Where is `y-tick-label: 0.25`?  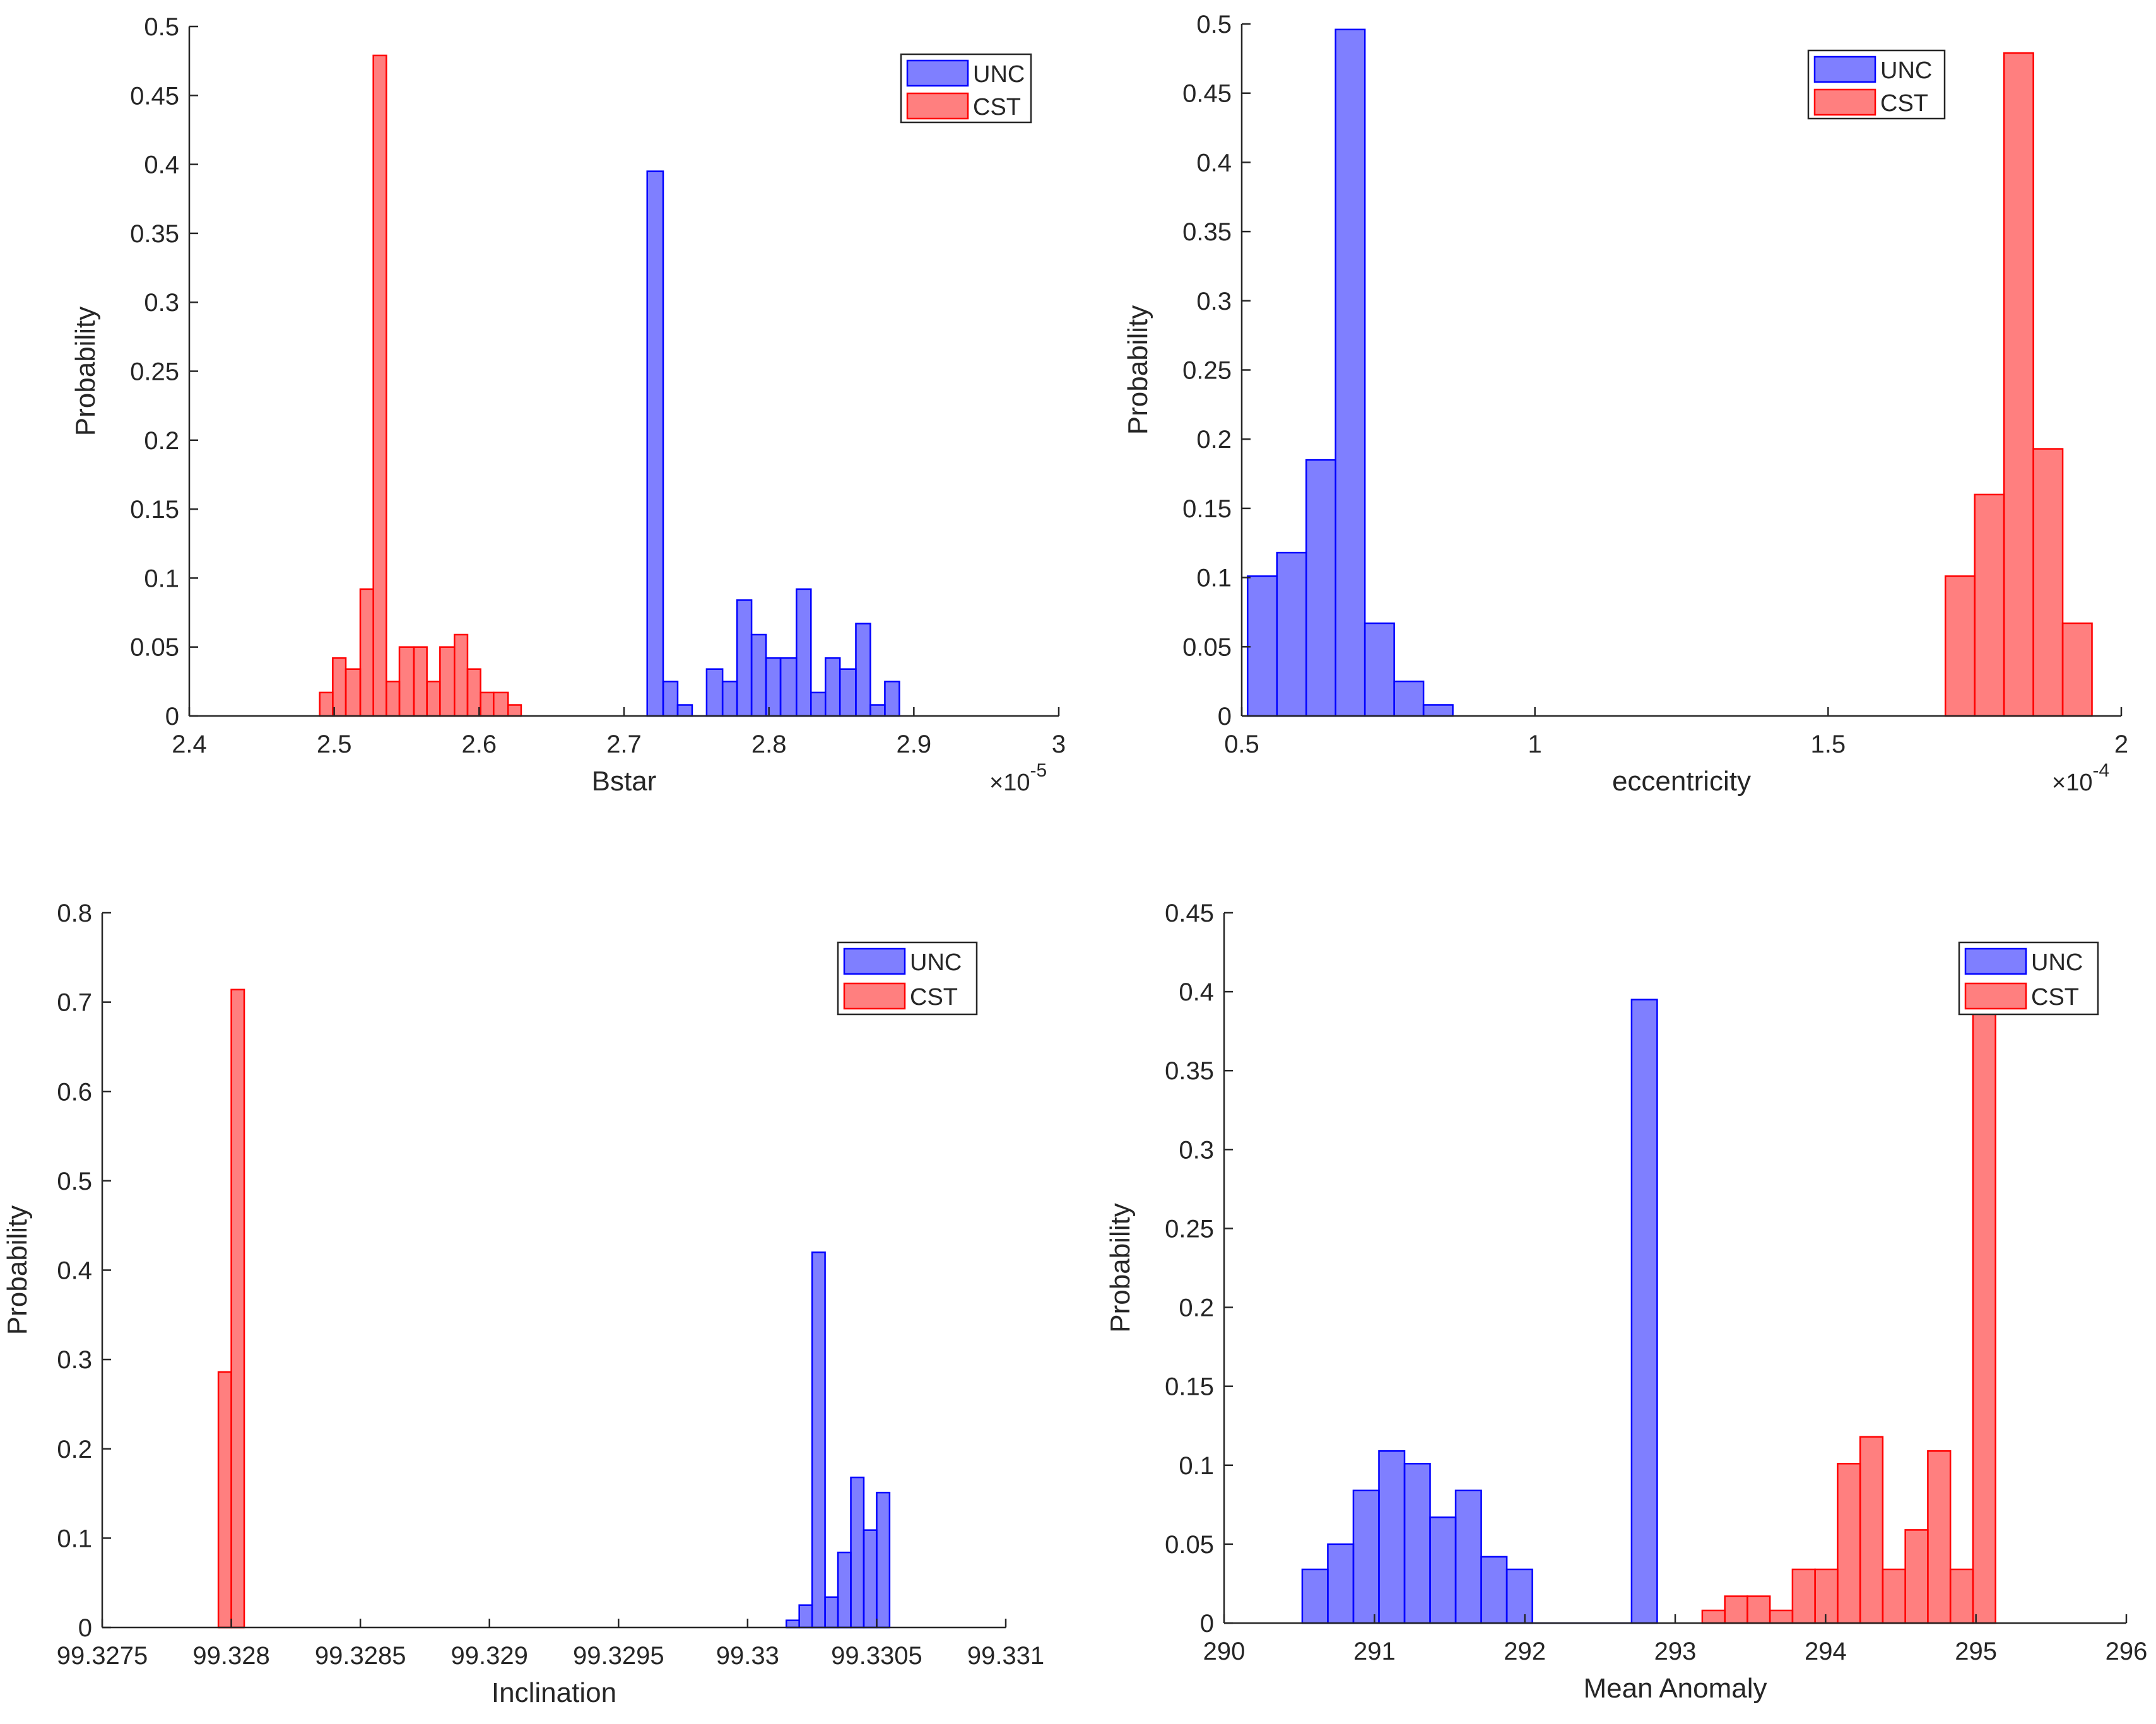 y-tick-label: 0.25 is located at coordinates (1189, 1229).